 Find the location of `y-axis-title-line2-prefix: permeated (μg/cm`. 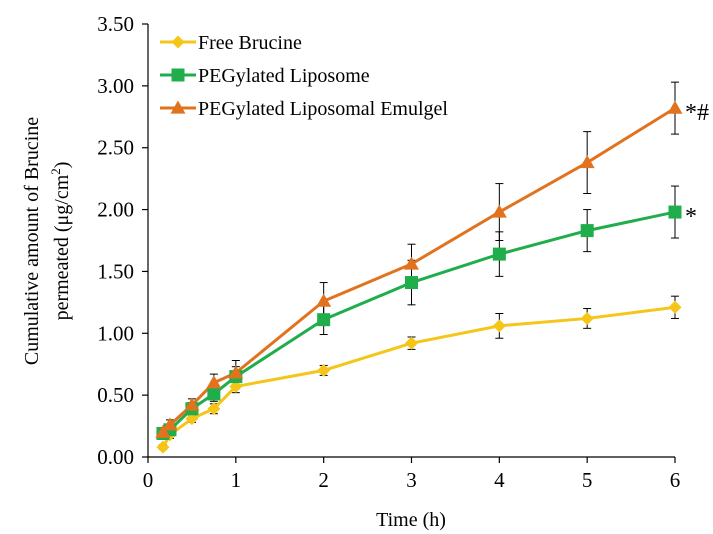

y-axis-title-line2-prefix: permeated (μg/cm is located at coordinates (62, 247).